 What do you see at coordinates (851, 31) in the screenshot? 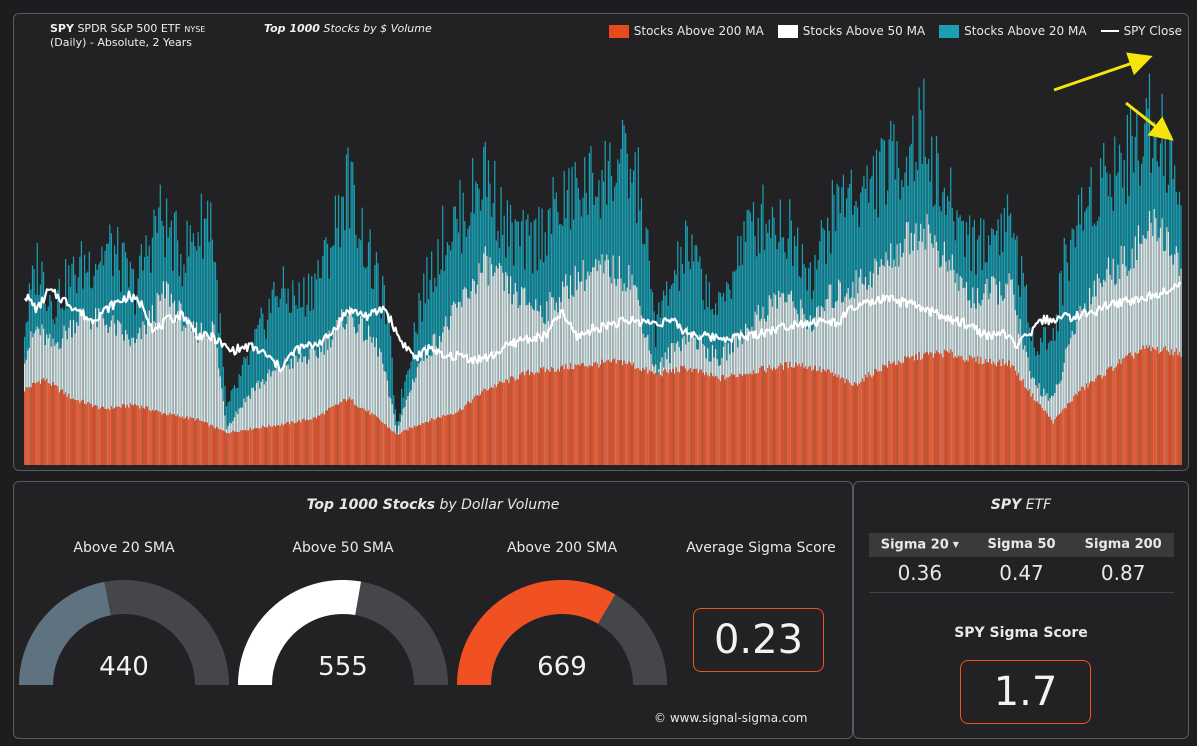
I see `legend-item-above50: Stocks Above 50 MA` at bounding box center [851, 31].